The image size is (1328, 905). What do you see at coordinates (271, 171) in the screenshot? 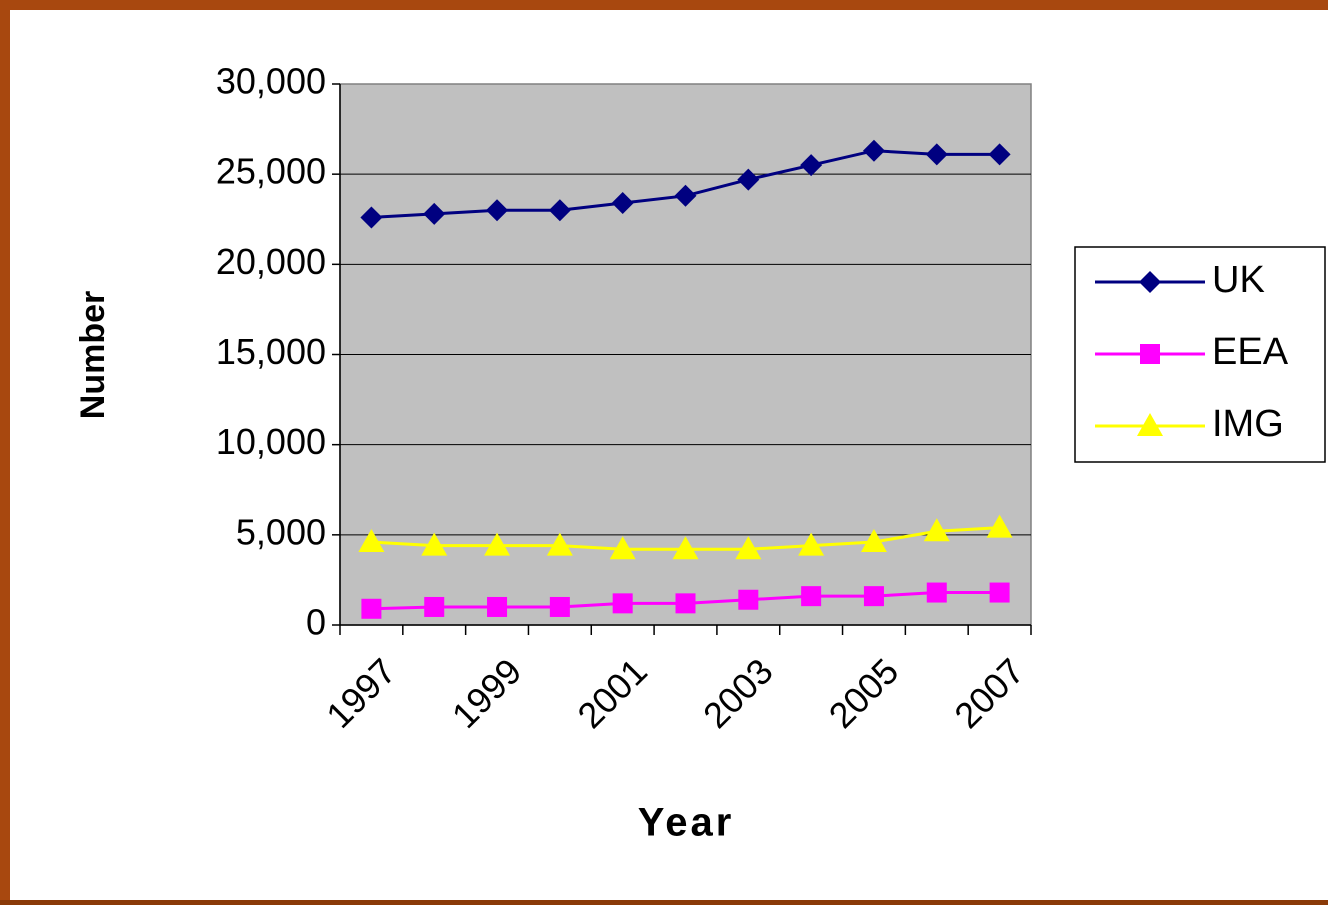
I see `y-tick-label: 25,000` at bounding box center [271, 171].